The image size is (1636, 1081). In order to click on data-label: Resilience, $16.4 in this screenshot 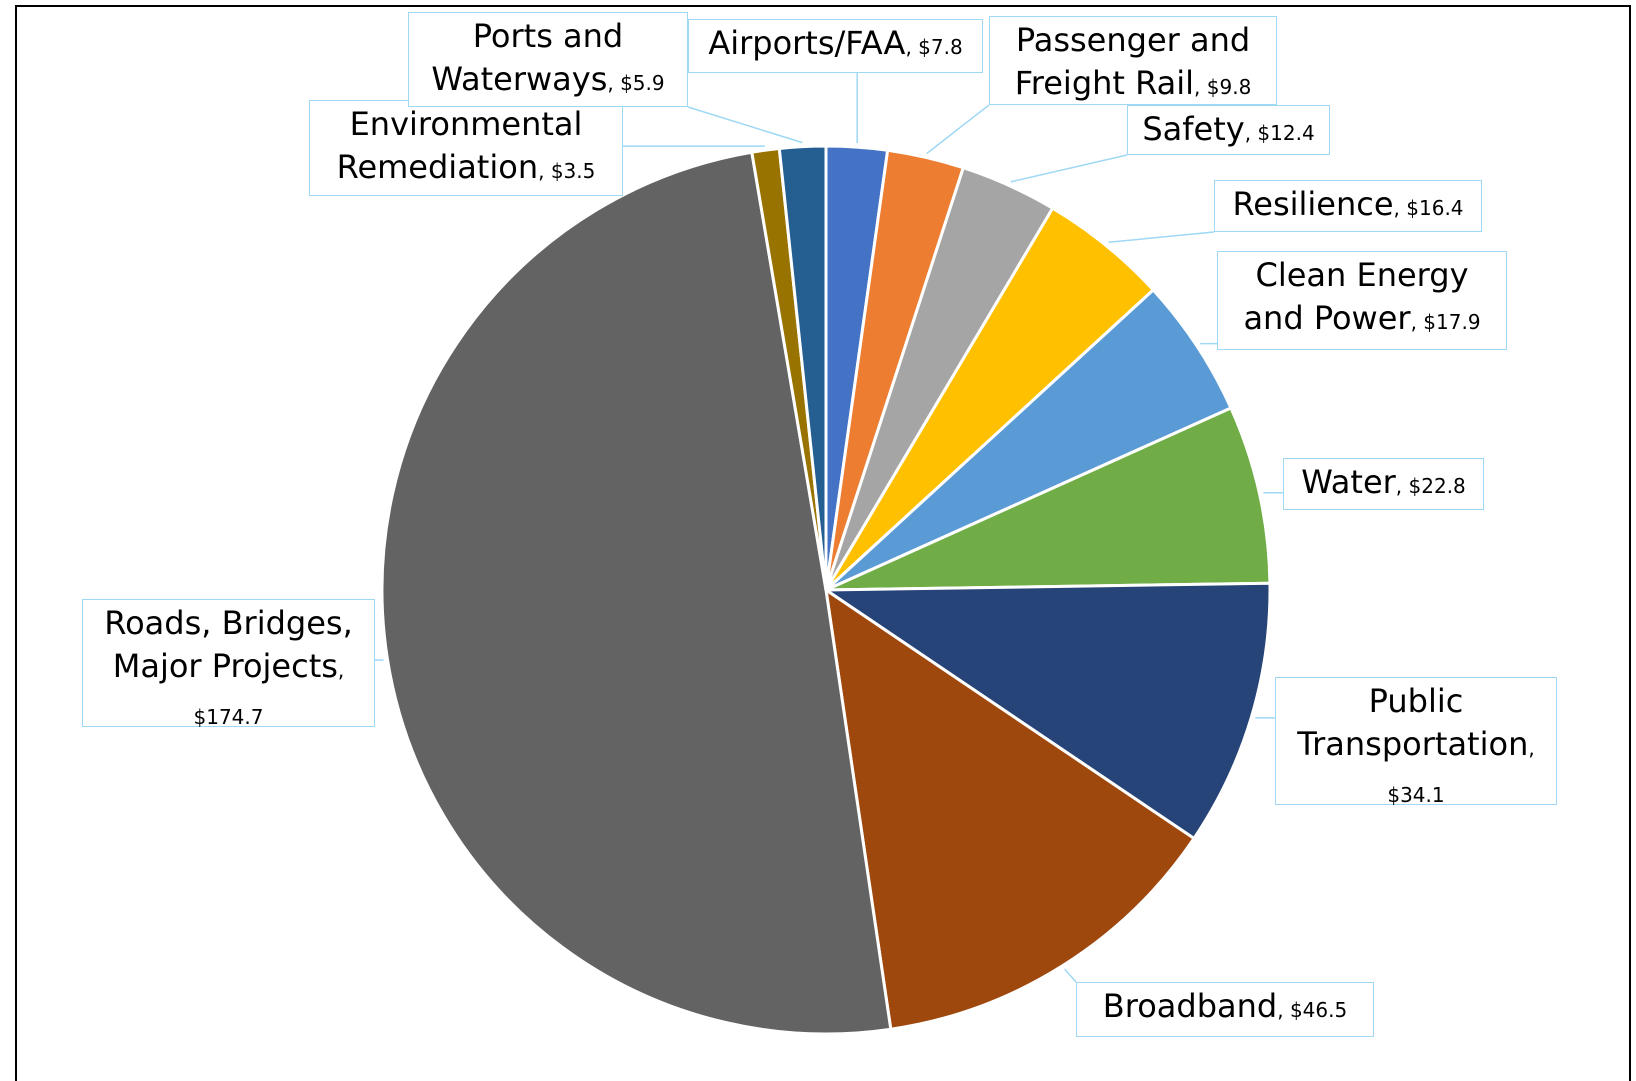, I will do `click(1348, 206)`.